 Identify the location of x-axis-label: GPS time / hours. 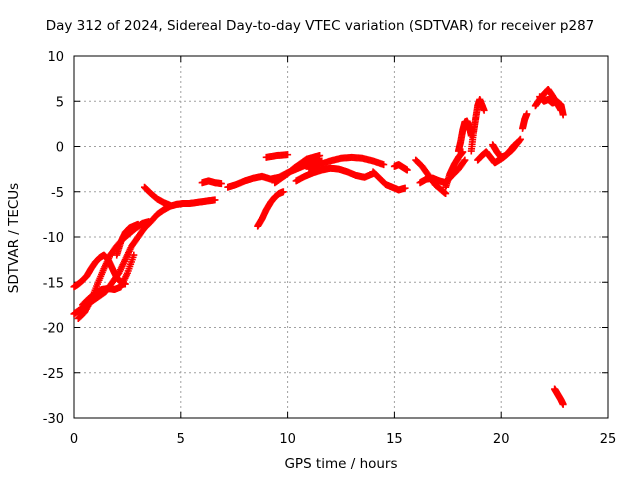
(341, 464).